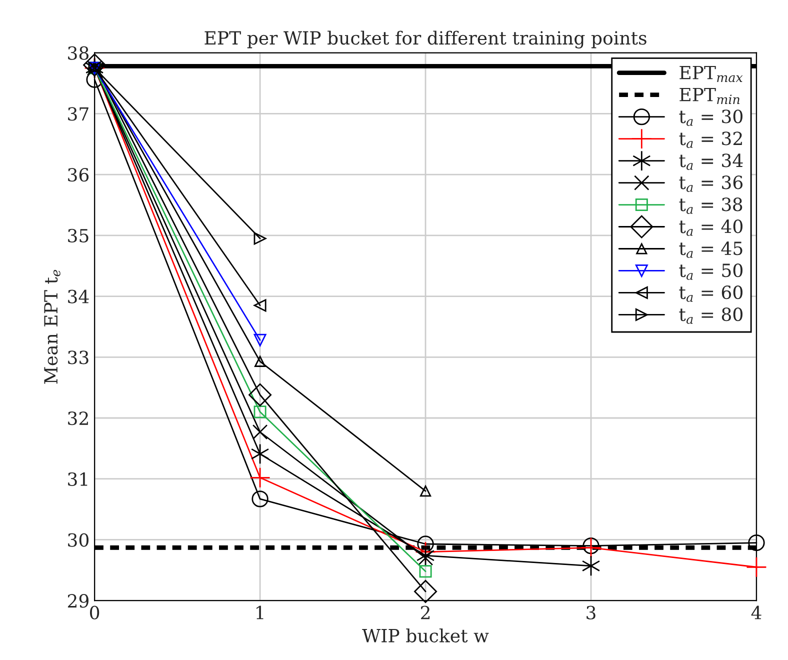  What do you see at coordinates (78, 175) in the screenshot?
I see `y-tick-label: 36` at bounding box center [78, 175].